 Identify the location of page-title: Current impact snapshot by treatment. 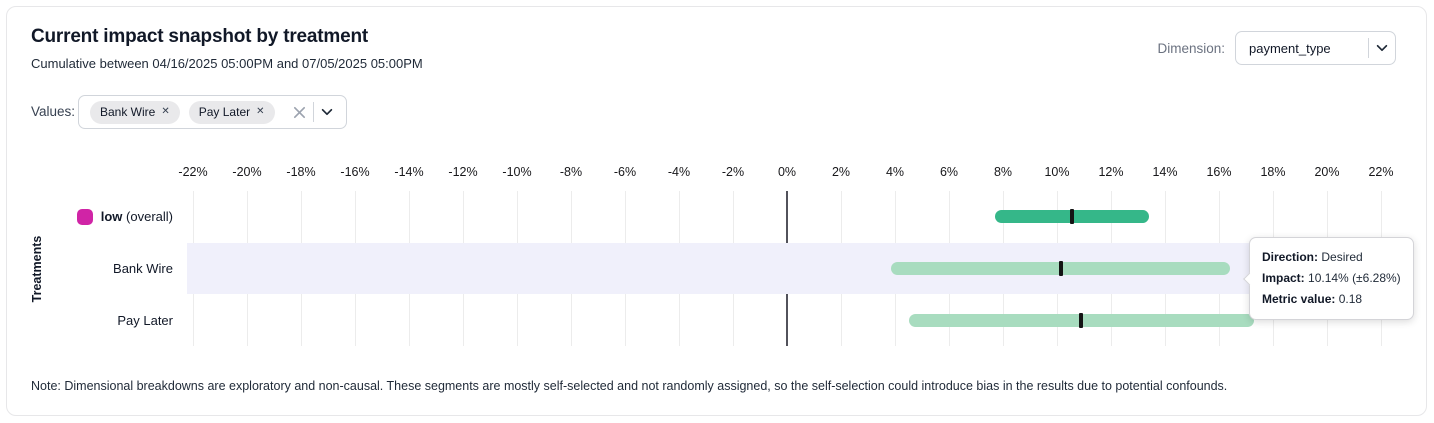
(199, 36).